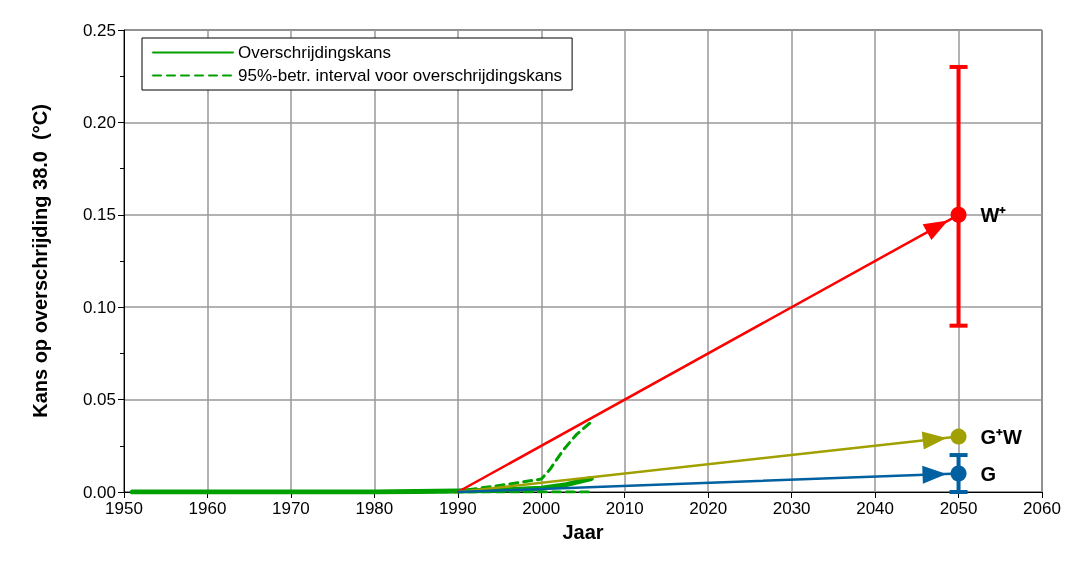  What do you see at coordinates (99, 307) in the screenshot?
I see `y-tick-label: 0.10` at bounding box center [99, 307].